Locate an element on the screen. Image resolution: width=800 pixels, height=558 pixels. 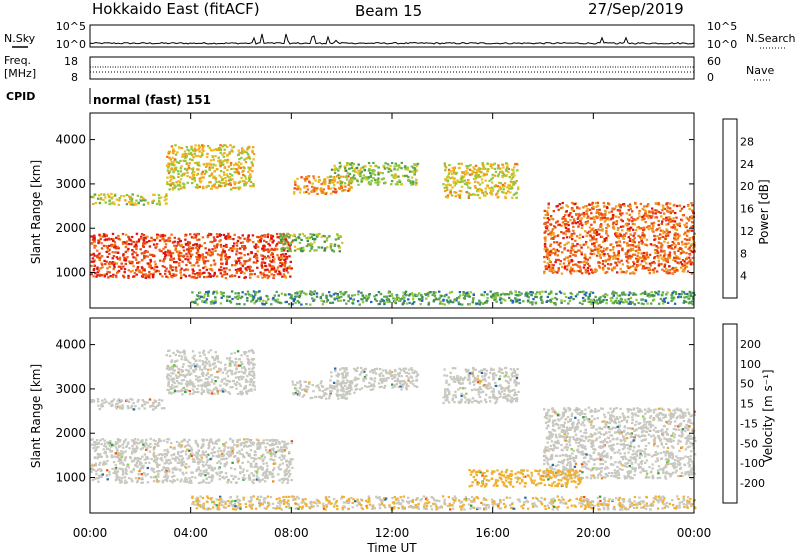
noise-left-label: N.Sky is located at coordinates (20, 38).